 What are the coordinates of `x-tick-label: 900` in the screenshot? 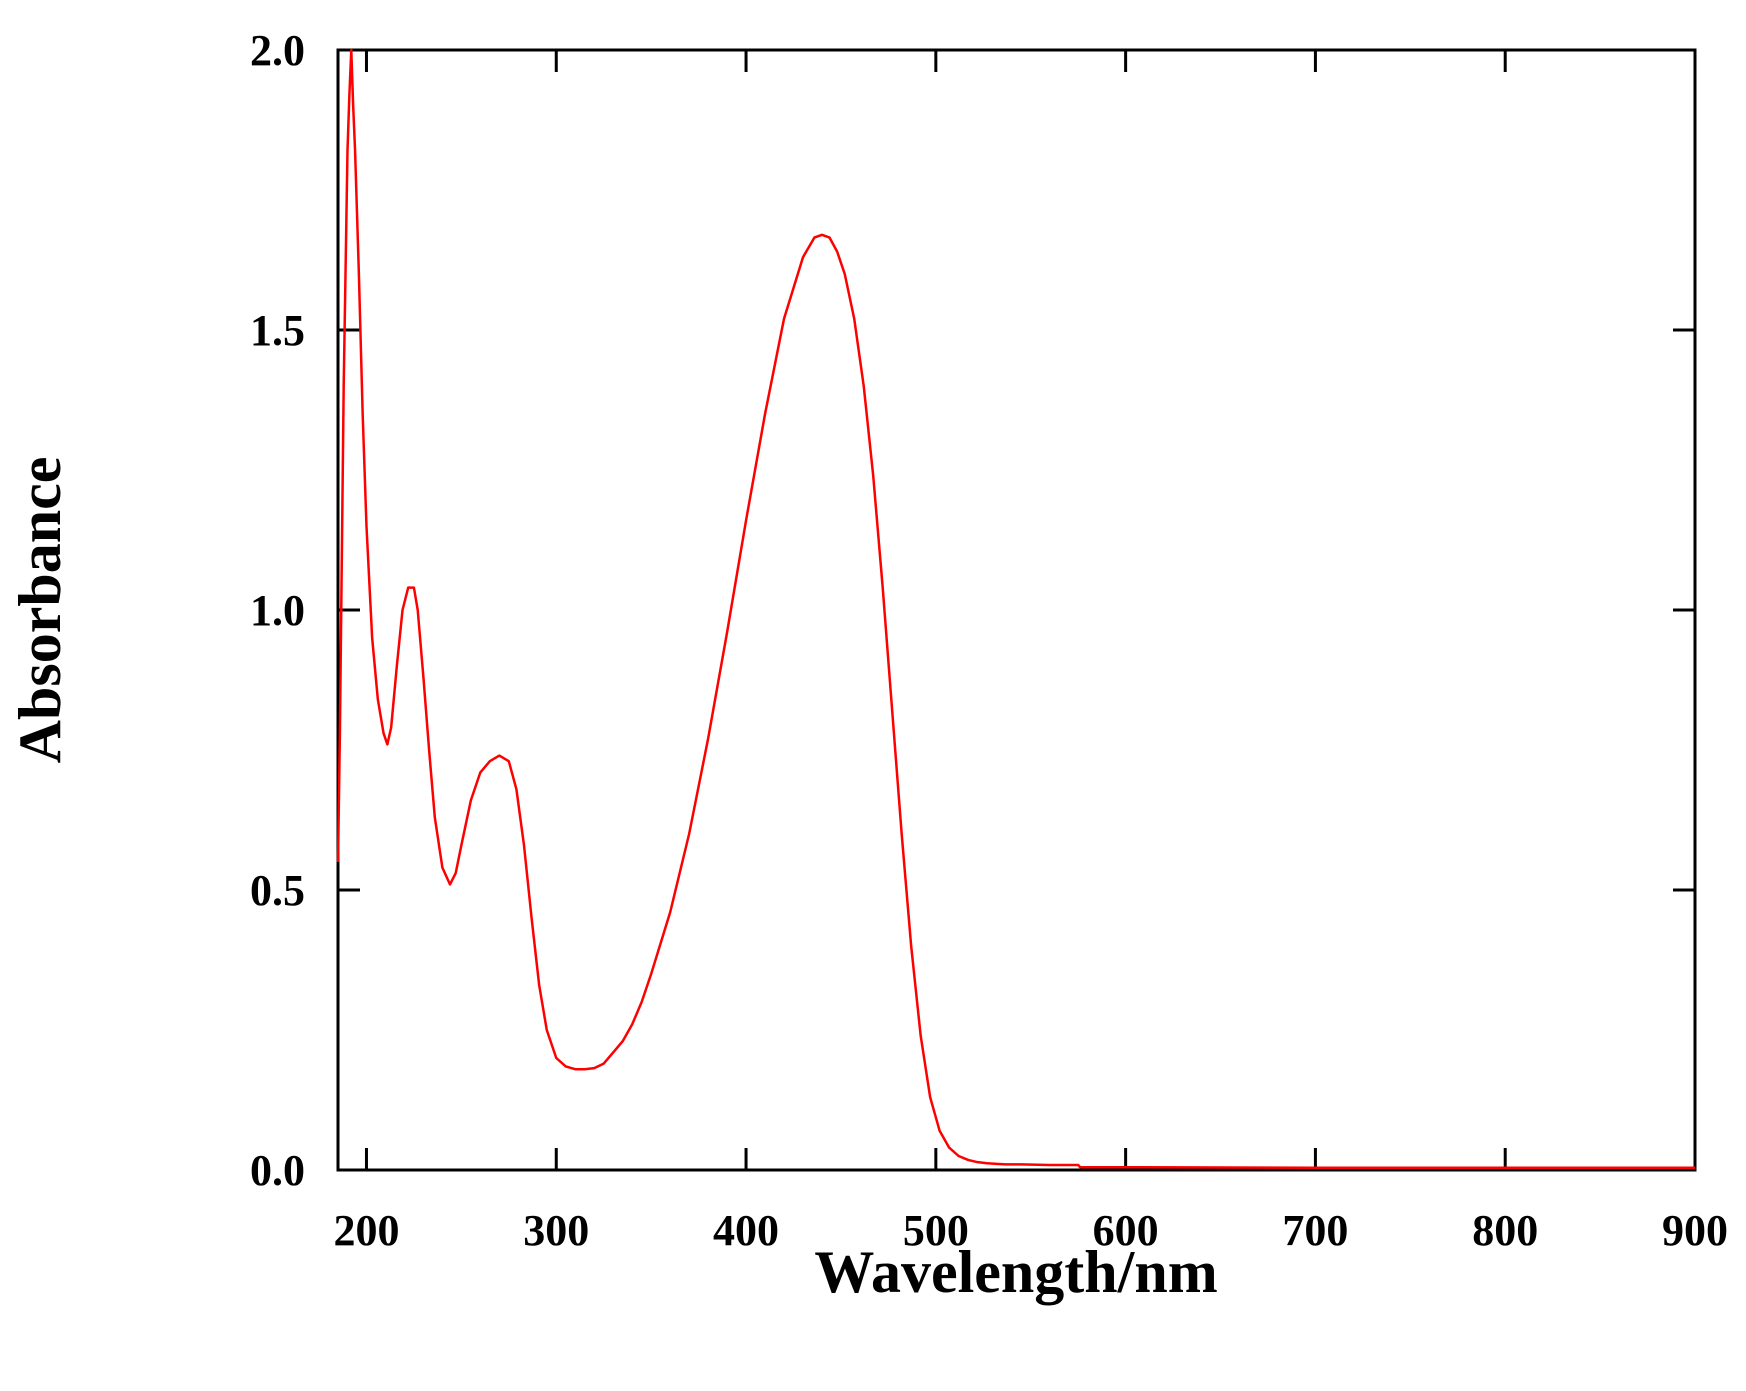 It's located at (1695, 1230).